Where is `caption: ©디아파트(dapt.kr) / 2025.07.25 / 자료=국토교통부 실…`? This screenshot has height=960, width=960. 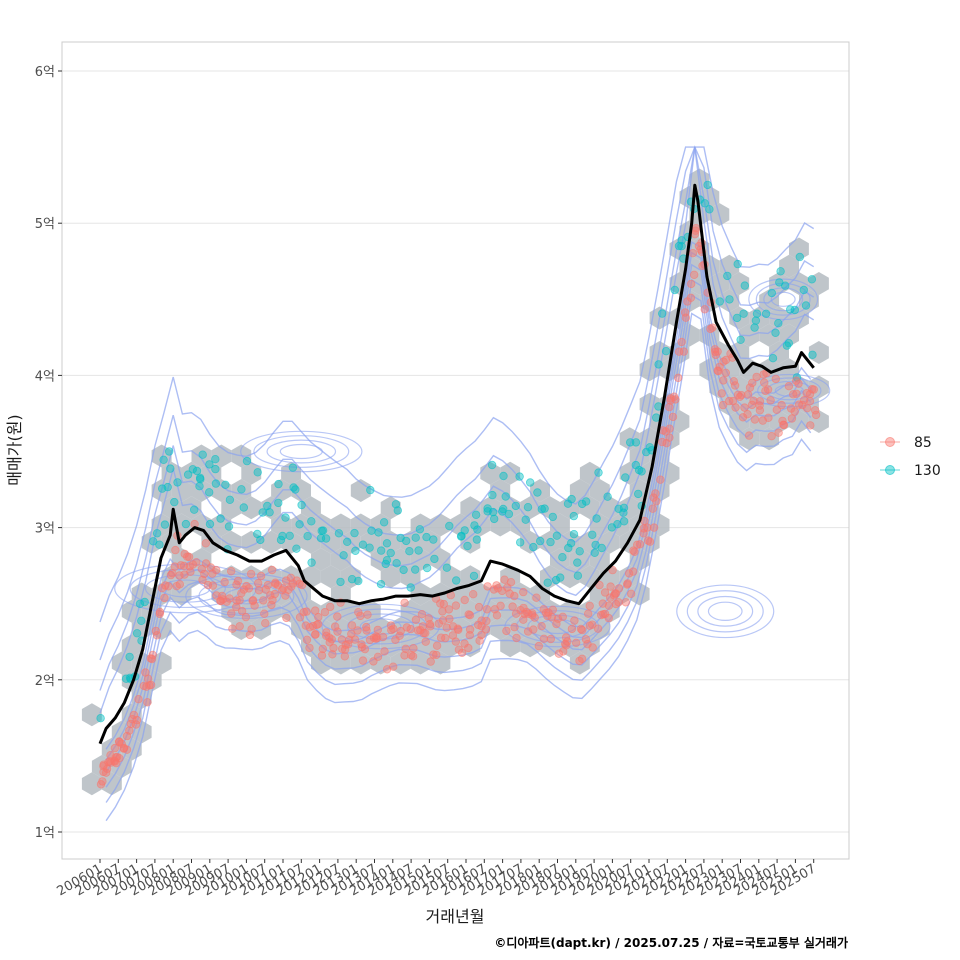
caption: ©디아파트(dapt.kr) / 2025.07.25 / 자료=국토교통부 실… is located at coordinates (671, 942).